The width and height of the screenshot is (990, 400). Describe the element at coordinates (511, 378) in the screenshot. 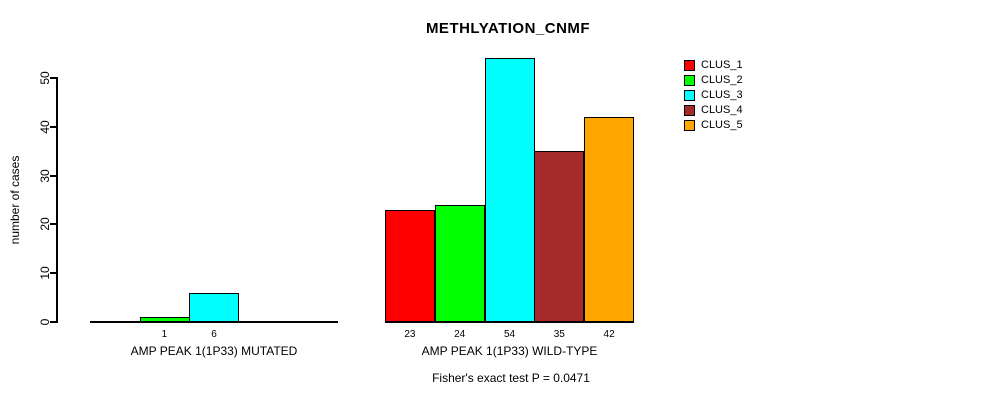

I see `stat-annotation: Fisher's exact test P = 0.0471` at that location.